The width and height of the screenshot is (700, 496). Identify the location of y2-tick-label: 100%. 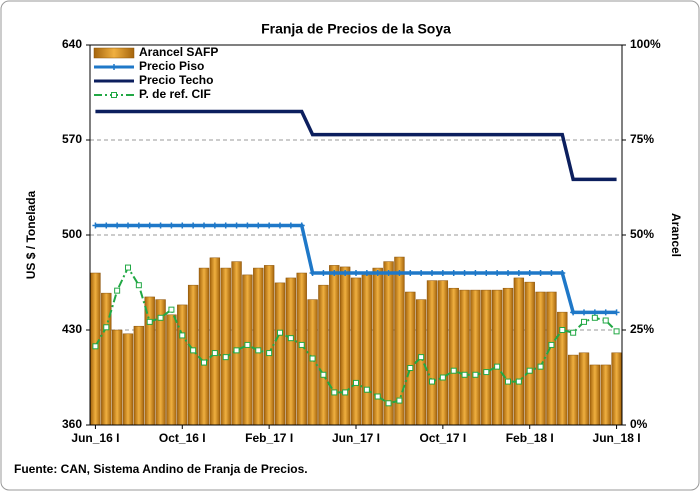
(645, 44).